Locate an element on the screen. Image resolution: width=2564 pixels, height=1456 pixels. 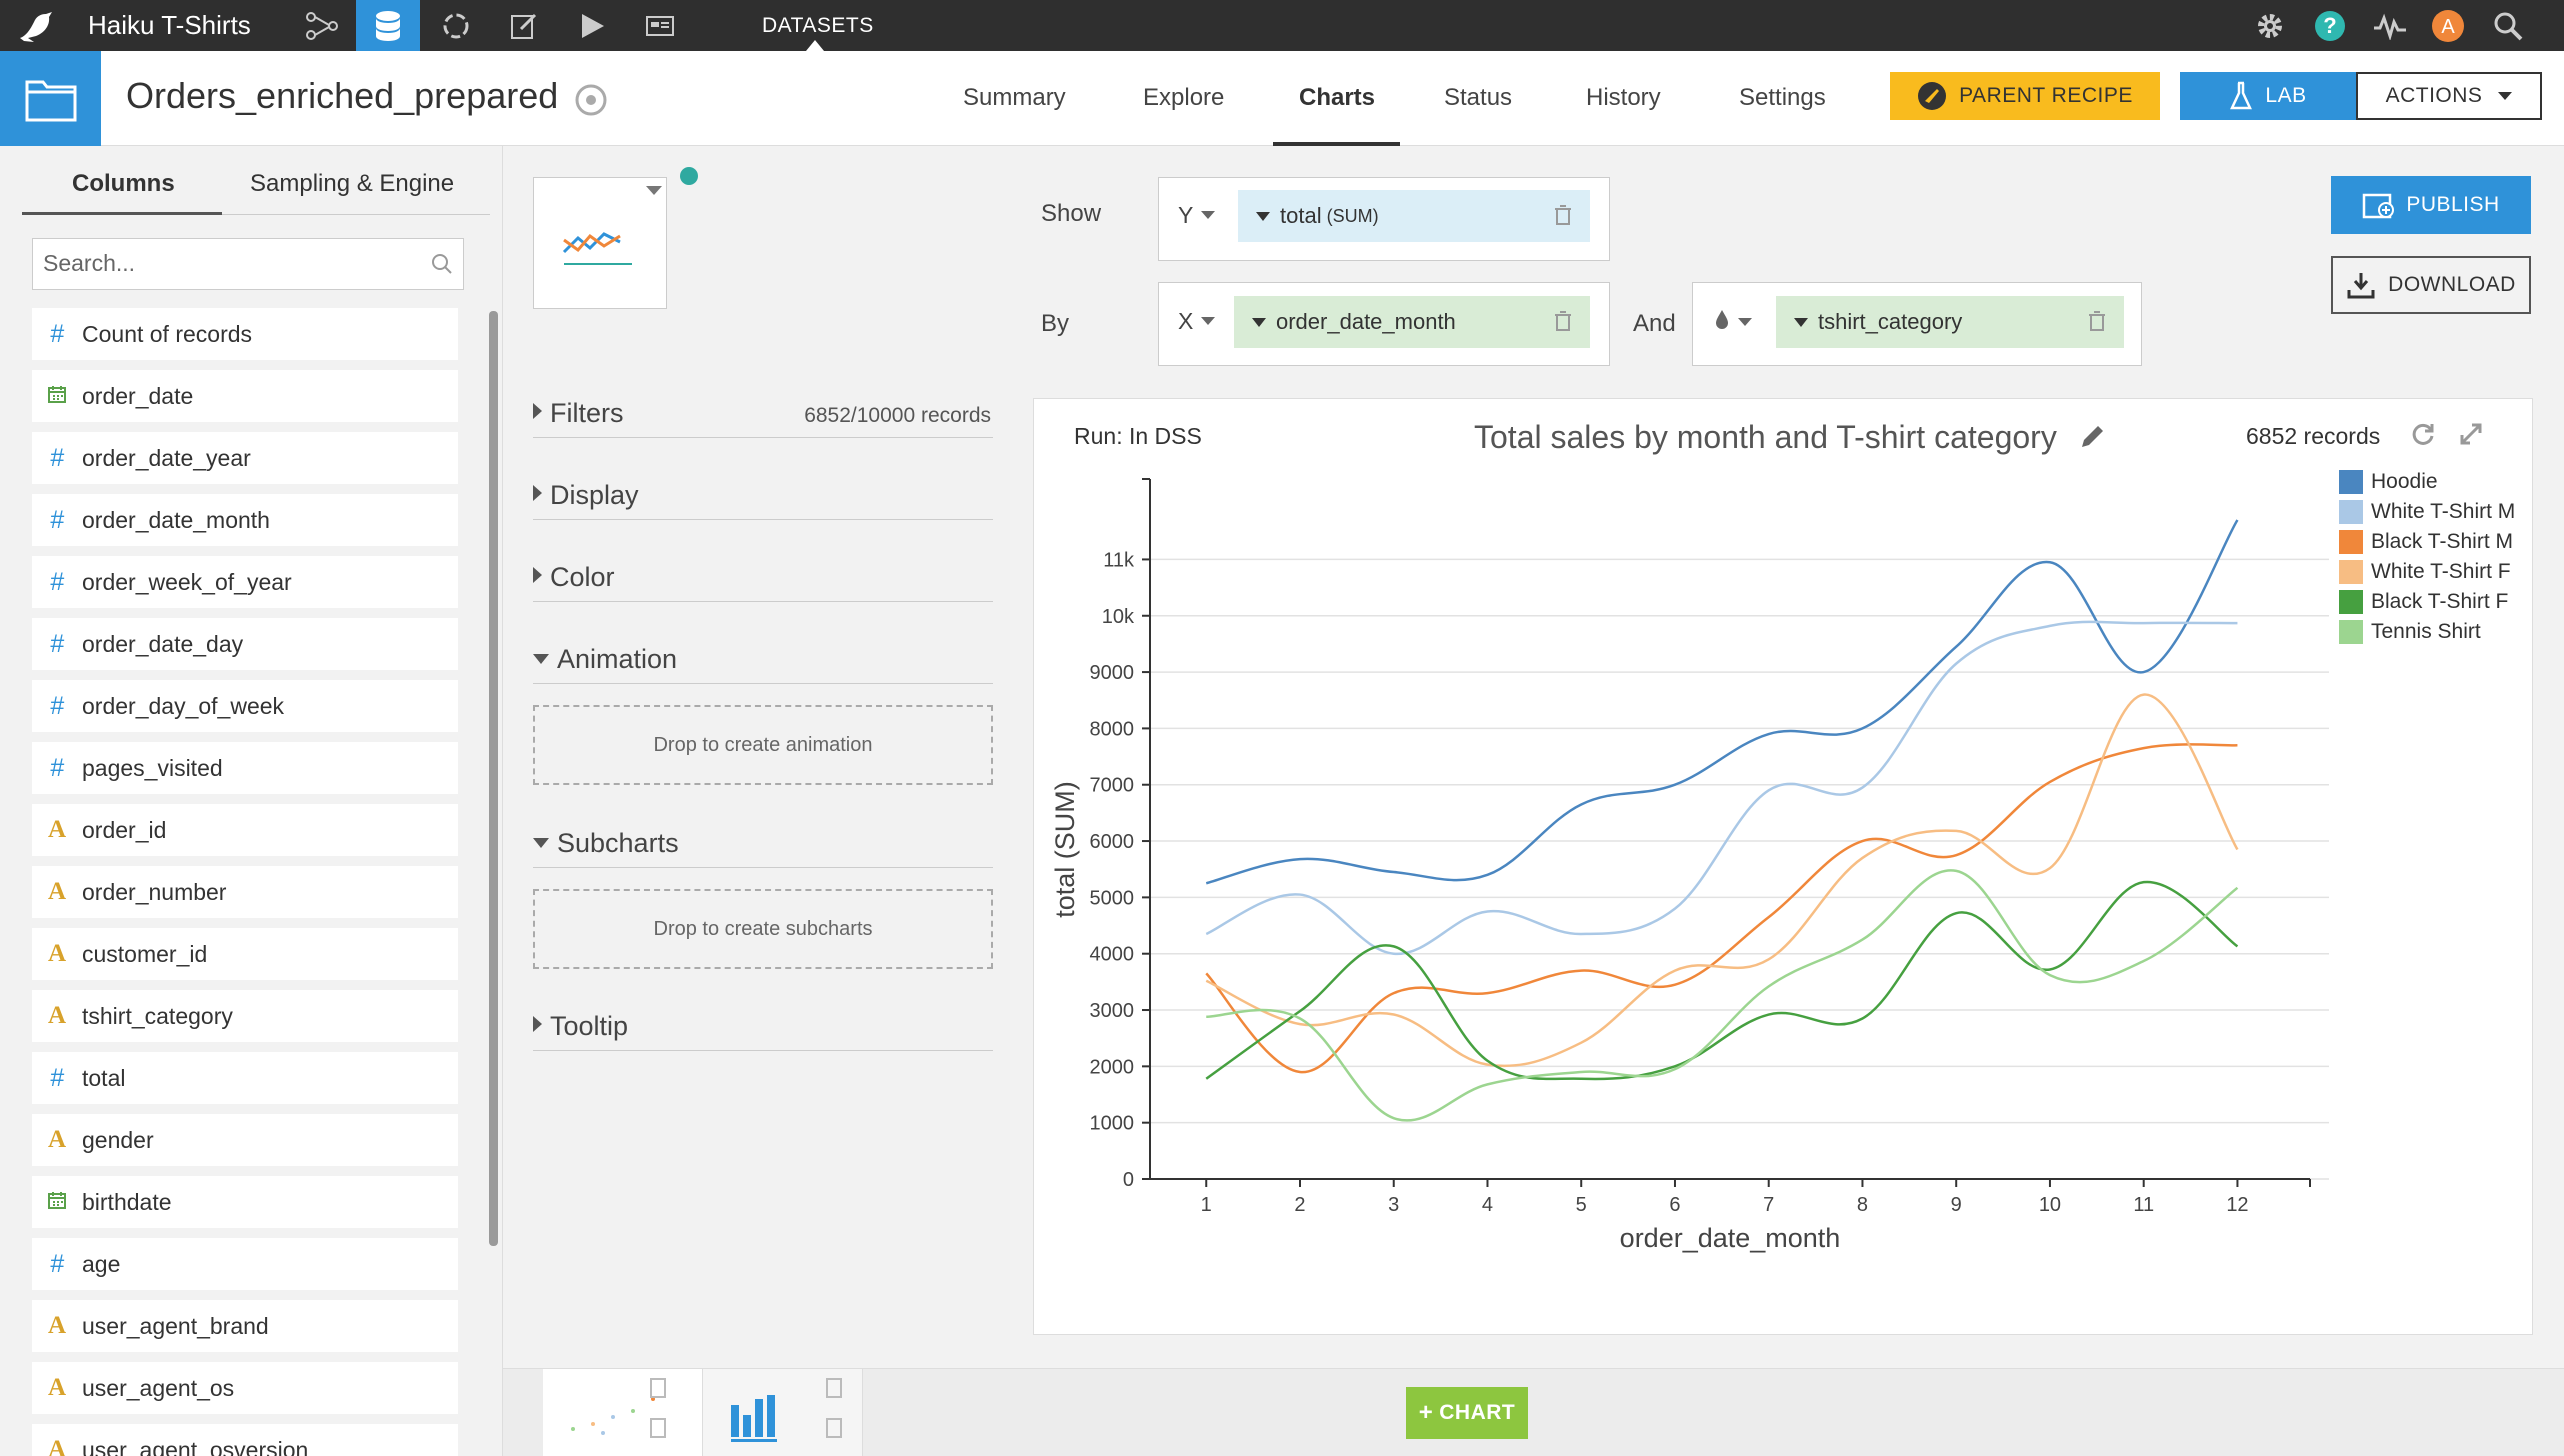
y-axis-letter: Y is located at coordinates (1186, 215).